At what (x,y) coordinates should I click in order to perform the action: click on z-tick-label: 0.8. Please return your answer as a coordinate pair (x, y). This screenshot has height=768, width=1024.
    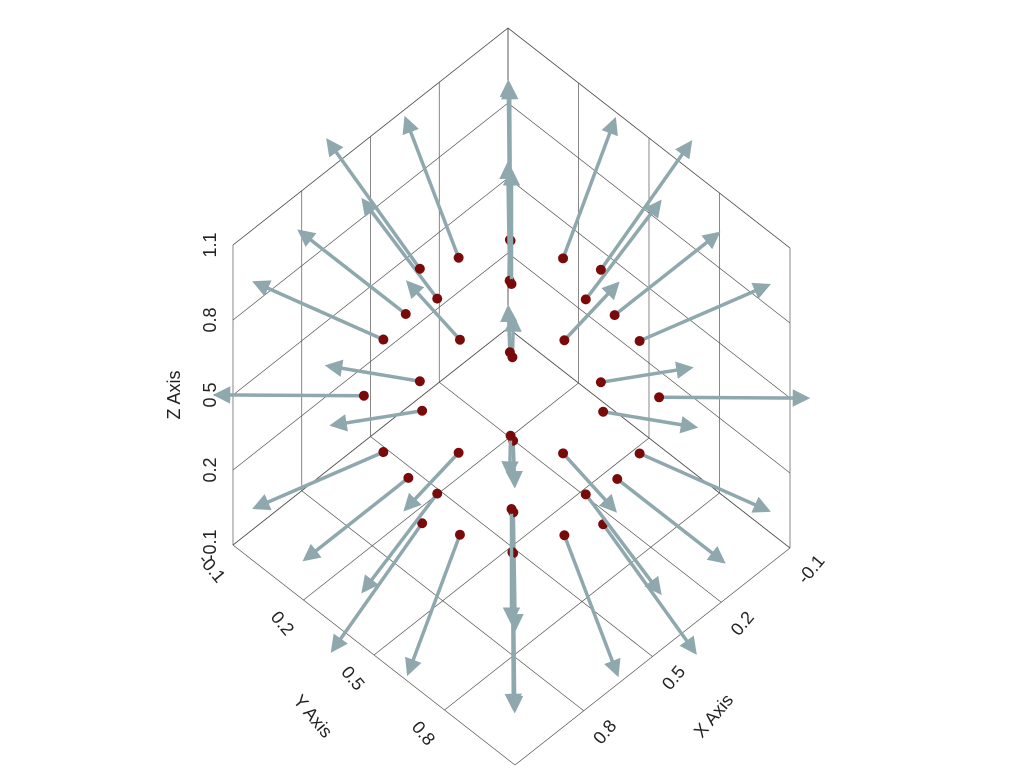
    Looking at the image, I should click on (210, 319).